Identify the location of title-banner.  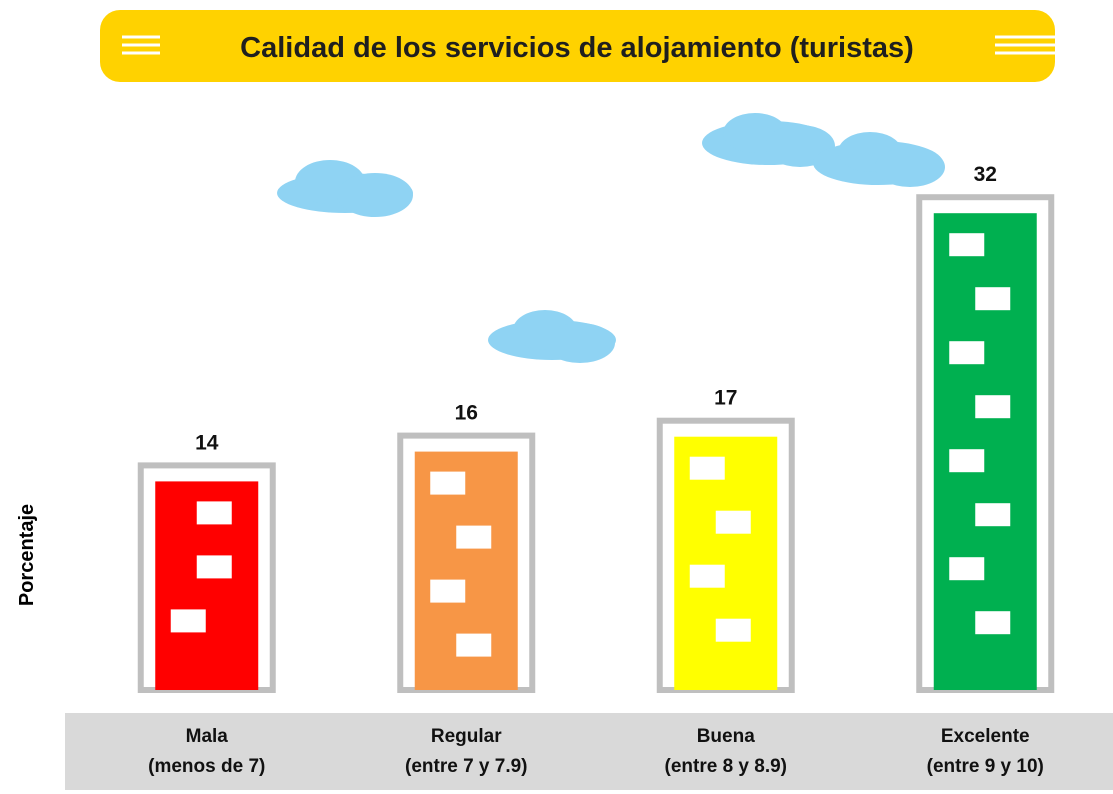
(577, 46).